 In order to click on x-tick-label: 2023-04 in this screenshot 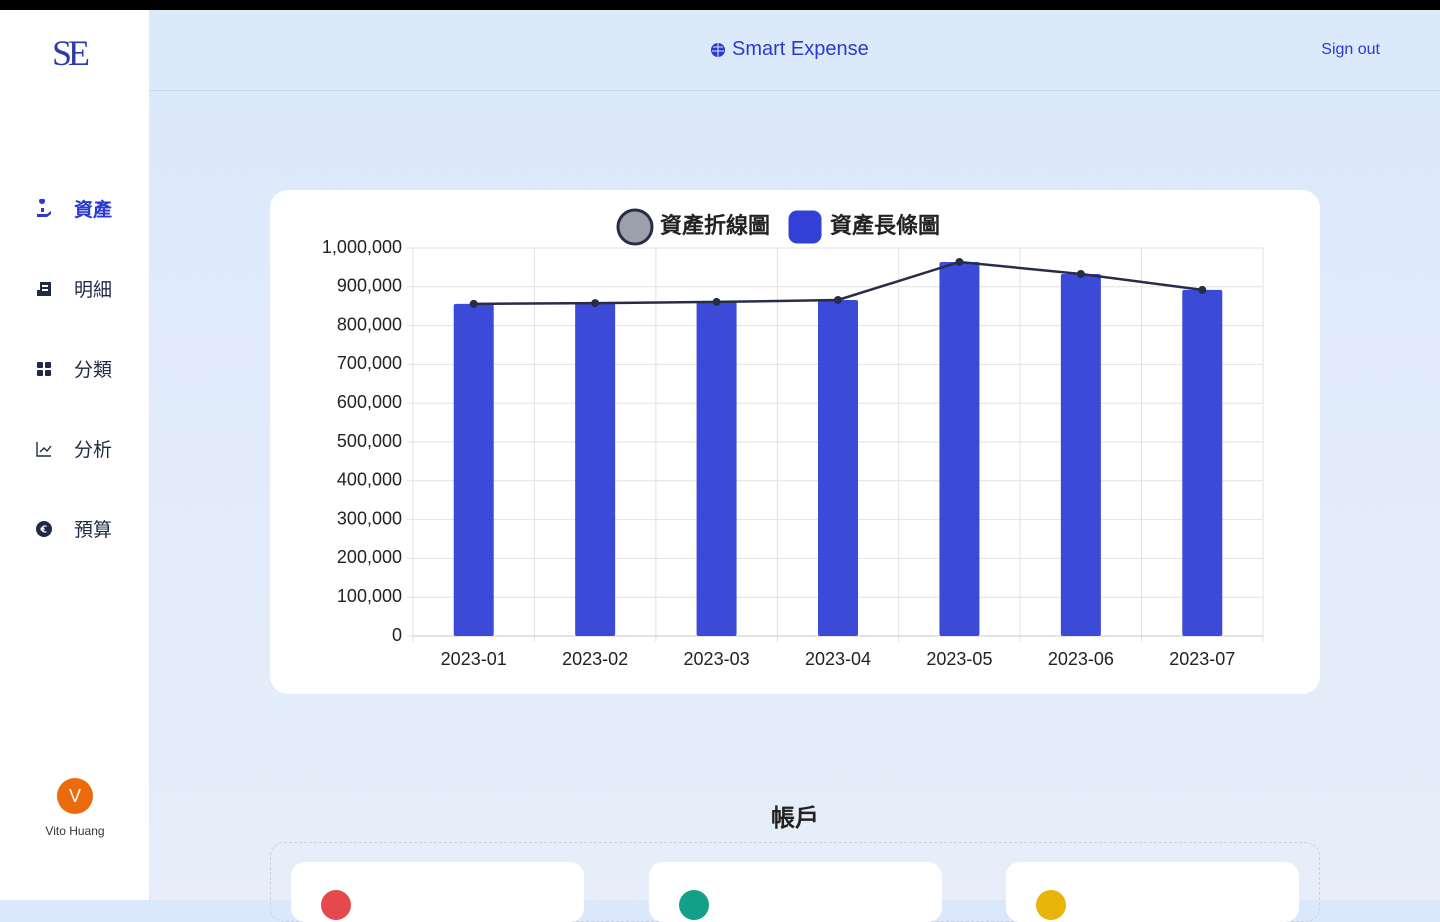, I will do `click(838, 659)`.